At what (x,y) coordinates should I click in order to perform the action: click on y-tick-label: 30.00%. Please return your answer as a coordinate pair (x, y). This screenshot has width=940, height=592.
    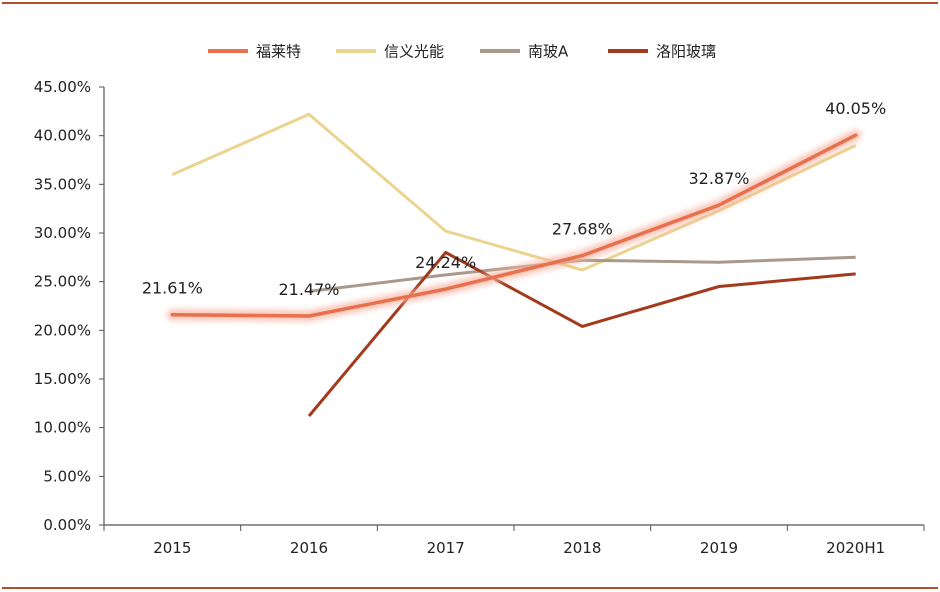
    Looking at the image, I should click on (62, 233).